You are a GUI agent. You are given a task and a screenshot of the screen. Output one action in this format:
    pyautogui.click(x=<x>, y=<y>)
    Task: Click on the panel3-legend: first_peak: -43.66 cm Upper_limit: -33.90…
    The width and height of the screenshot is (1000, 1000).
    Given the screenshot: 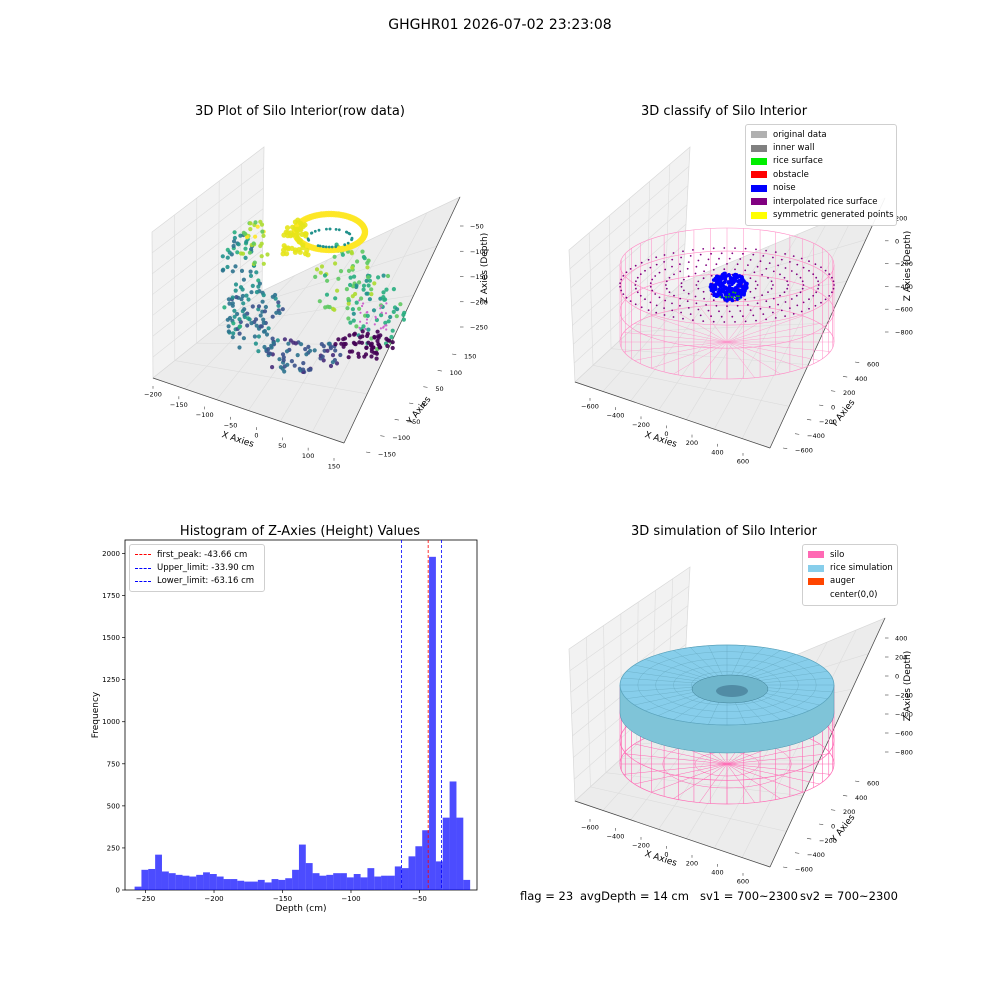 What is the action you would take?
    pyautogui.click(x=197, y=568)
    